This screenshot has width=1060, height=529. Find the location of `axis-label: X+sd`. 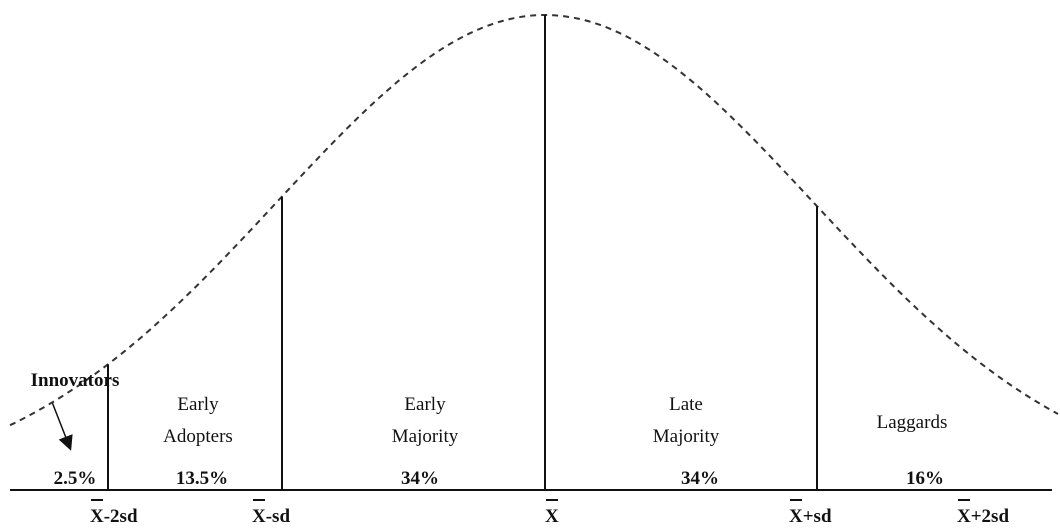

axis-label: X+sd is located at coordinates (810, 516).